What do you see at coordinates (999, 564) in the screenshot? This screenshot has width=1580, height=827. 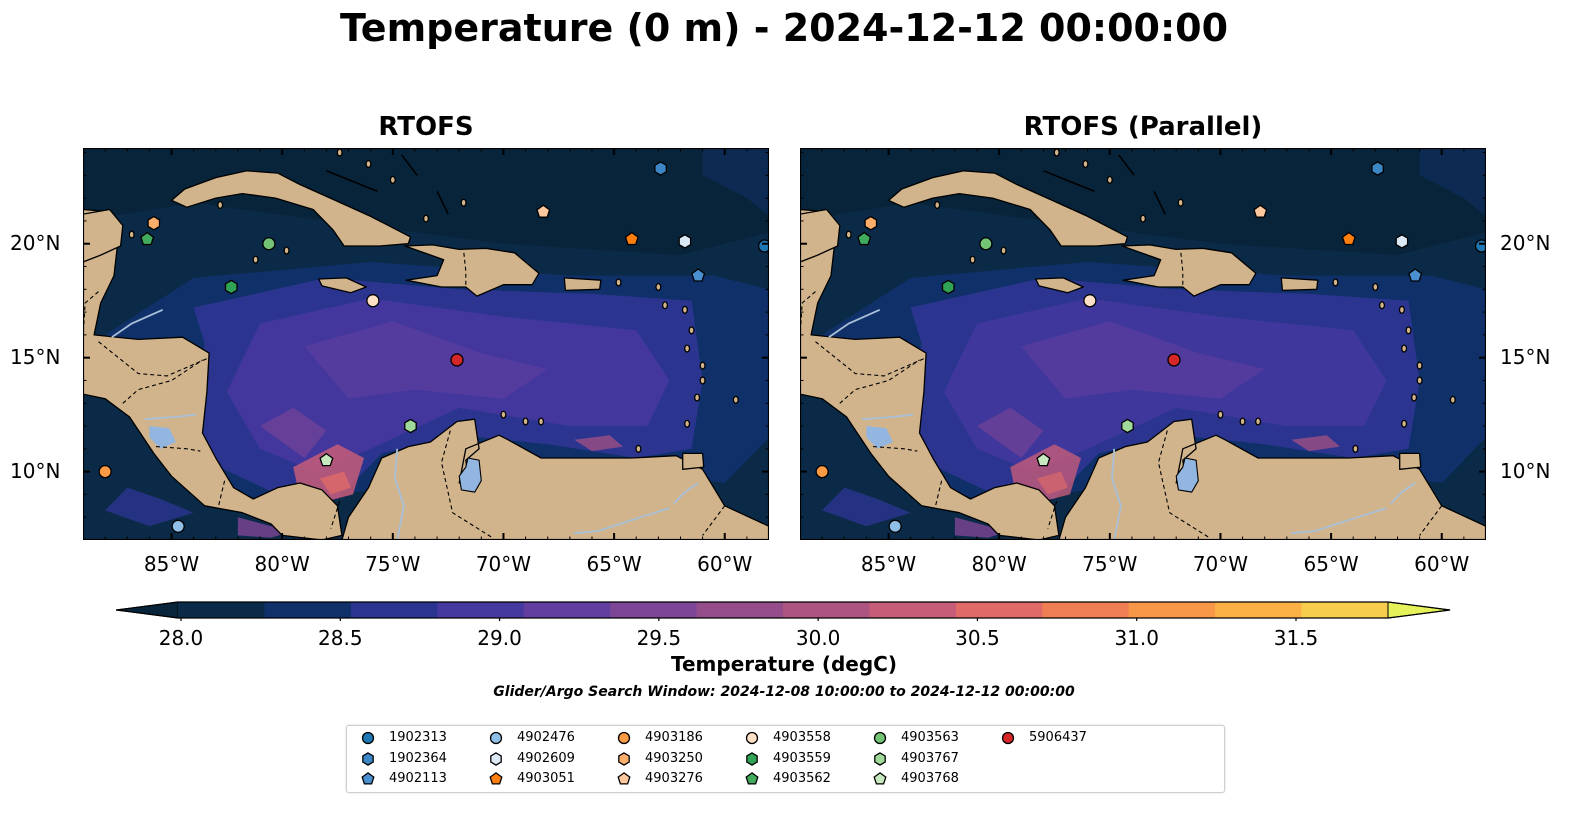 I see `lon-tick-label: 80°W` at bounding box center [999, 564].